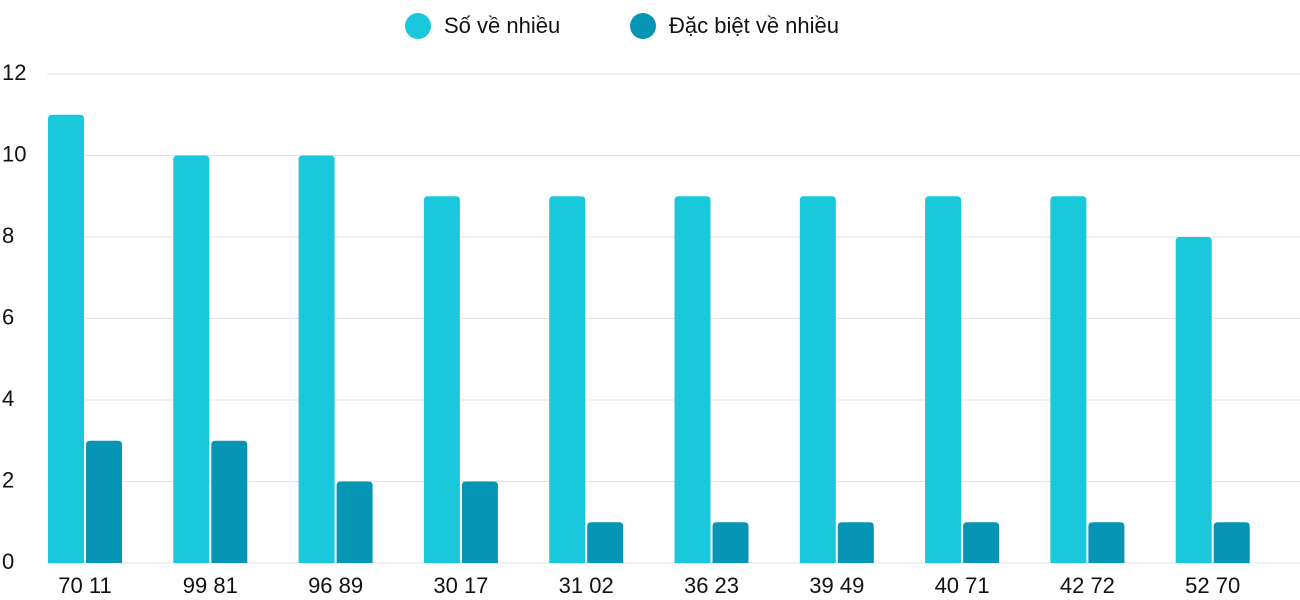 This screenshot has width=1300, height=600. Describe the element at coordinates (836, 585) in the screenshot. I see `x-tick-label: 39 49` at that location.